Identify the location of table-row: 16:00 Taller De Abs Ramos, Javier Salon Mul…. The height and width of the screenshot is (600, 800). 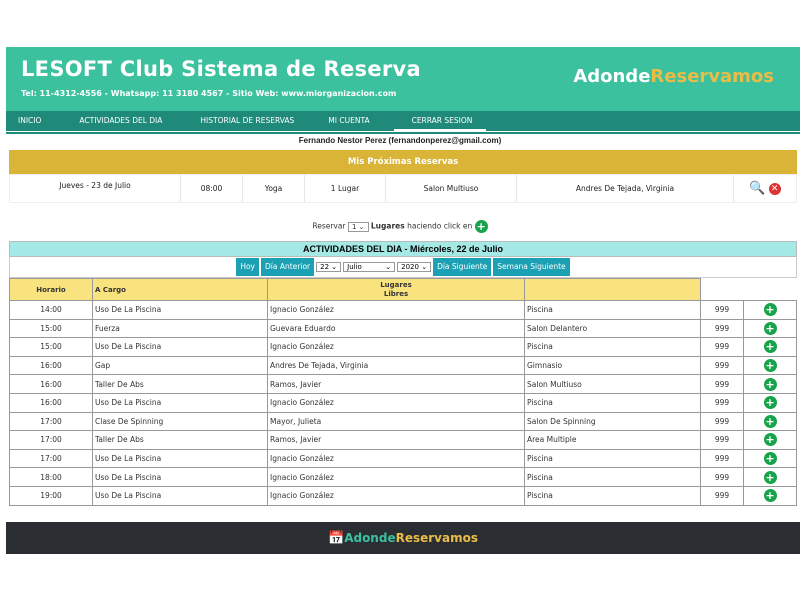
(403, 384).